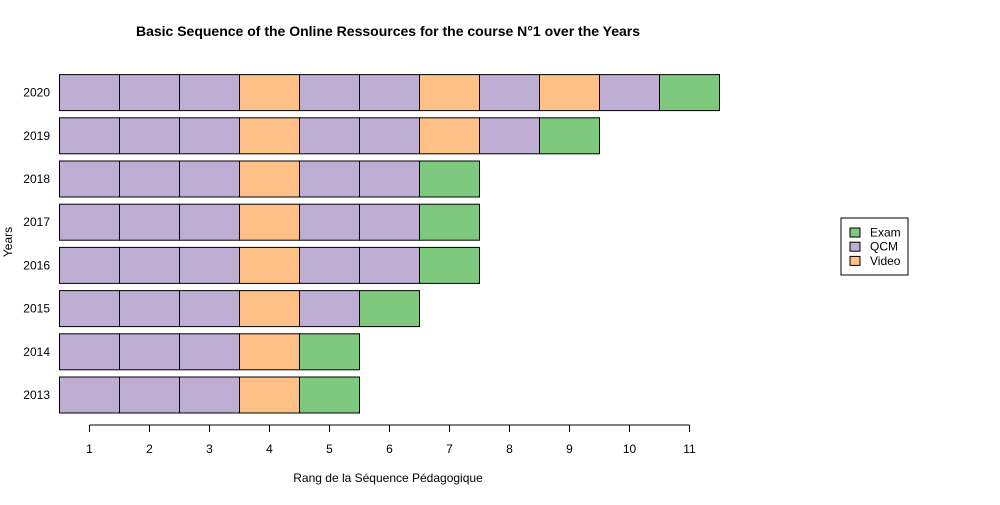 Image resolution: width=1000 pixels, height=505 pixels. Describe the element at coordinates (149, 449) in the screenshot. I see `x-tick-label: 2` at that location.